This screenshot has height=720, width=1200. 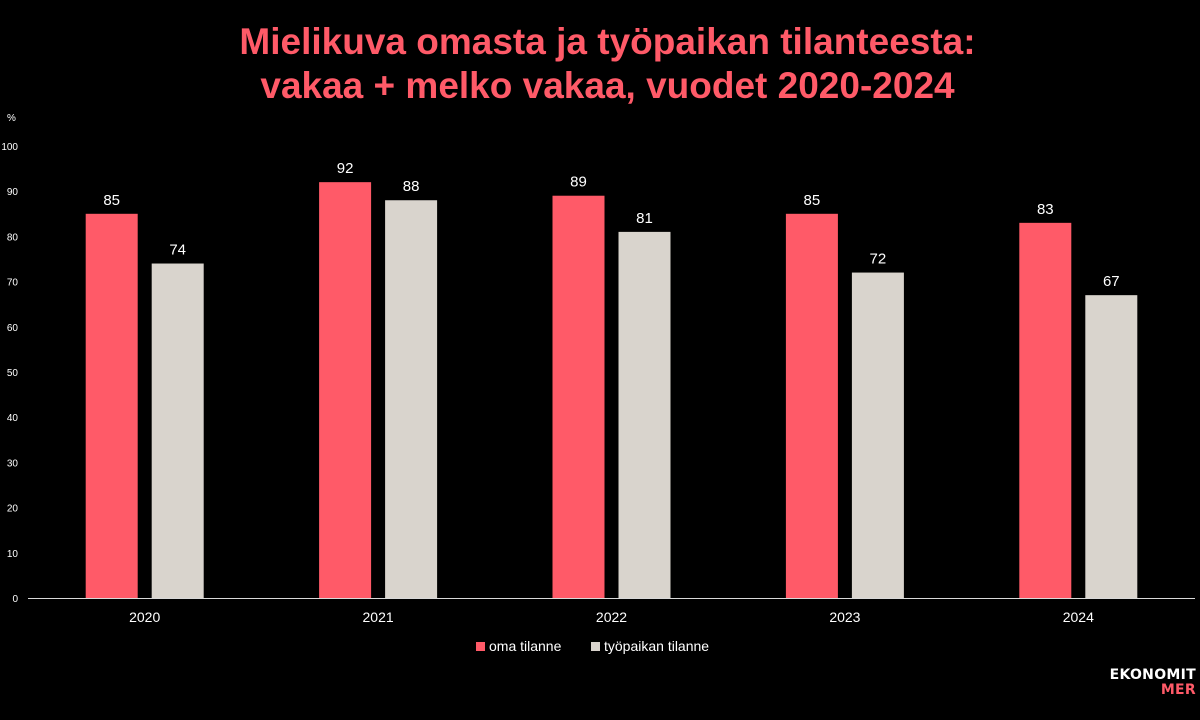 I want to click on y-tick-label: 50, so click(x=13, y=373).